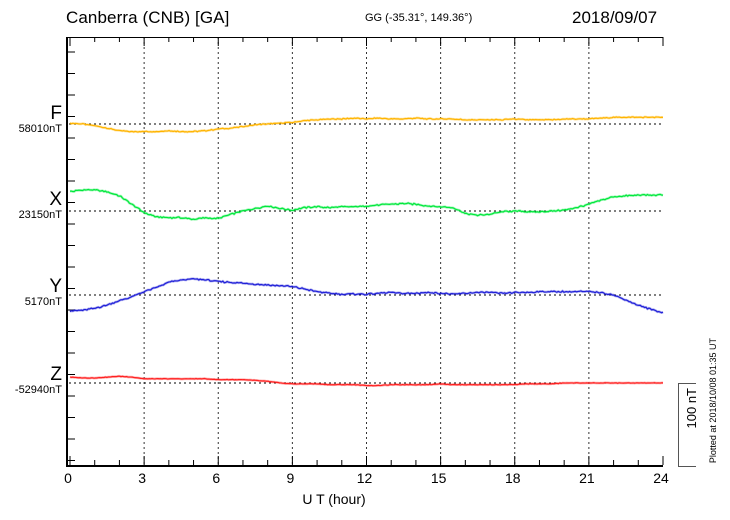 This screenshot has height=520, width=730. I want to click on x-axis-title: U T (hour), so click(365, 499).